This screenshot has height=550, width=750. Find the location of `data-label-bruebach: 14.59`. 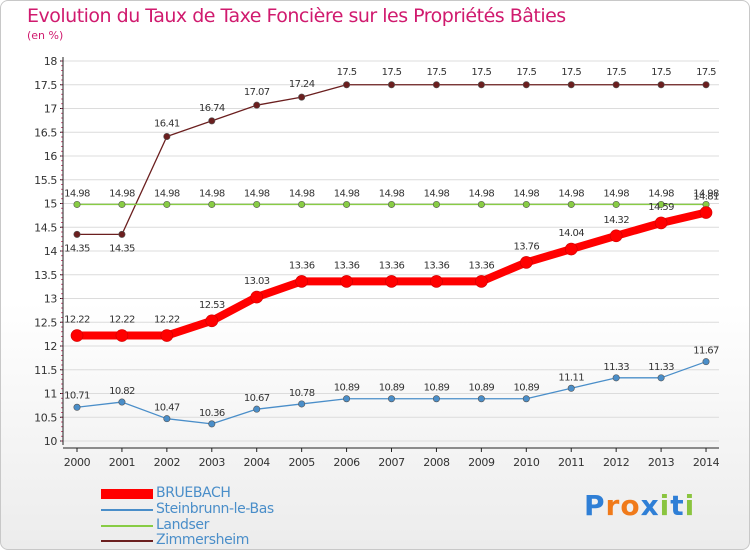

data-label-bruebach: 14.59 is located at coordinates (661, 207).